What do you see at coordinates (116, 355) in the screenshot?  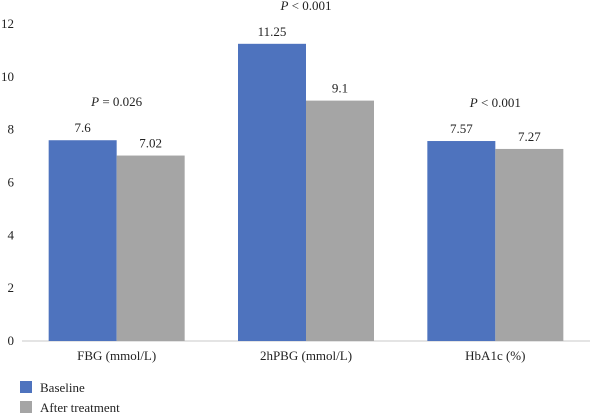 I see `x-category-label: FBG (mmol/L)` at bounding box center [116, 355].